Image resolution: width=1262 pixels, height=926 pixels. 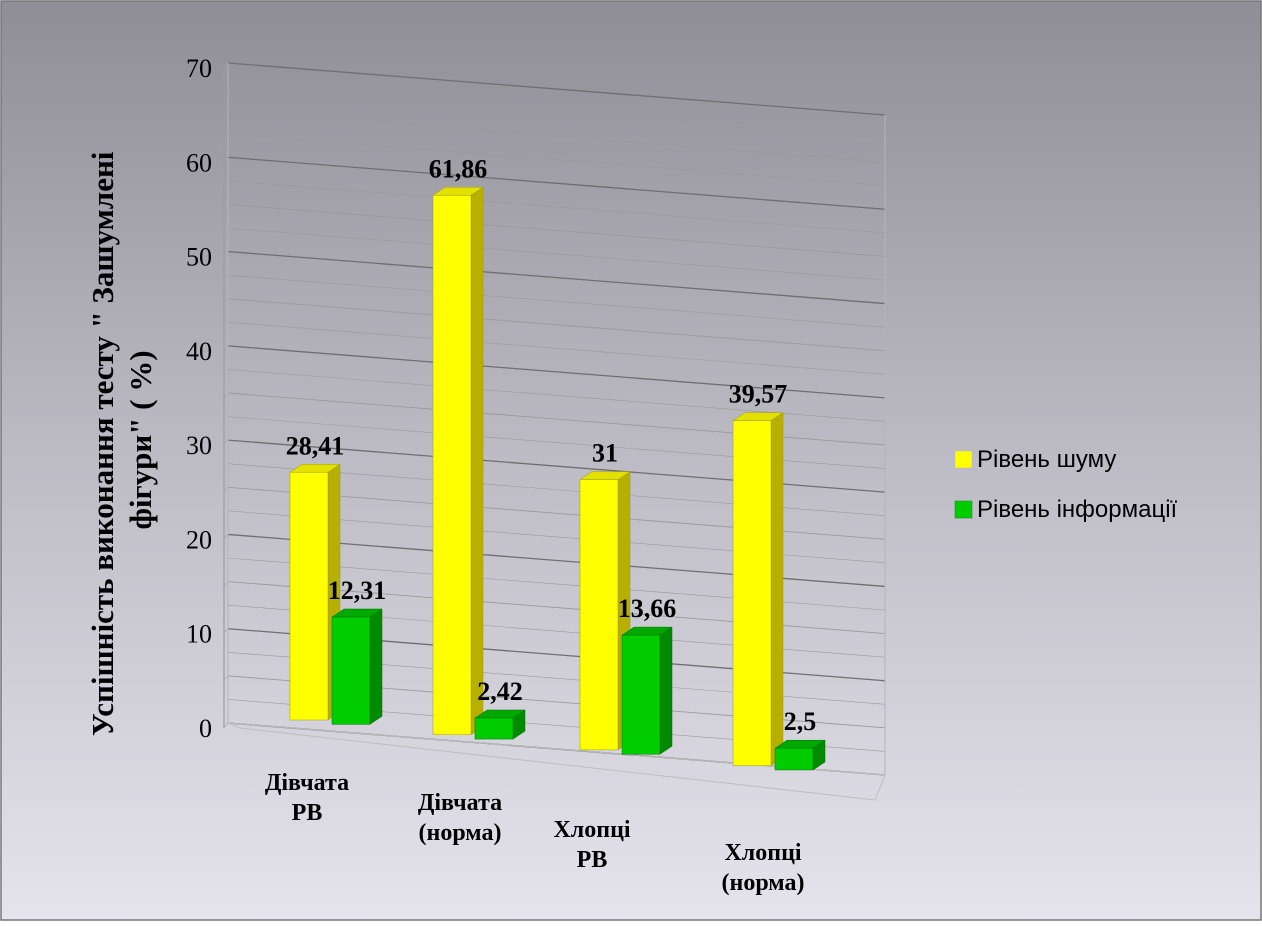 I want to click on y-axis-title-line-1: Успішність виконання тесту " Зашумлені, so click(x=102, y=443).